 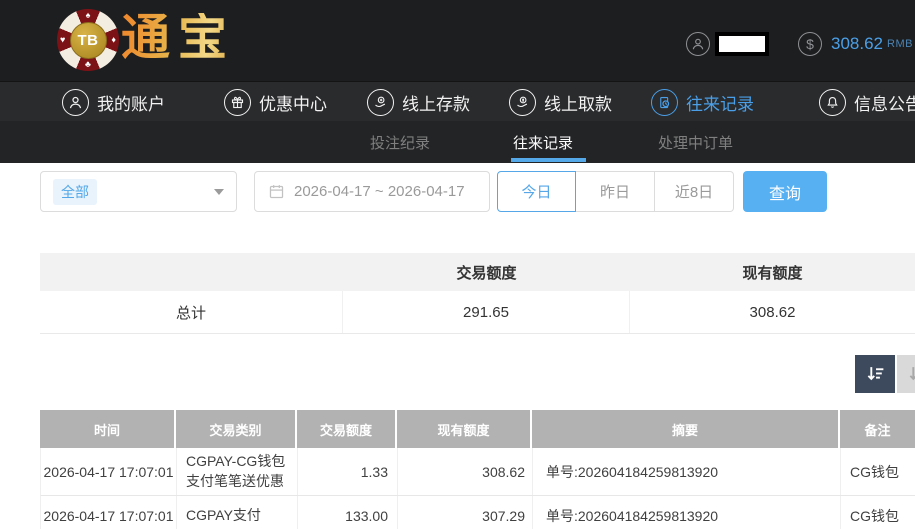 I want to click on date-range-value: 2026-04-17 ~ 2026-04-17, so click(x=379, y=191).